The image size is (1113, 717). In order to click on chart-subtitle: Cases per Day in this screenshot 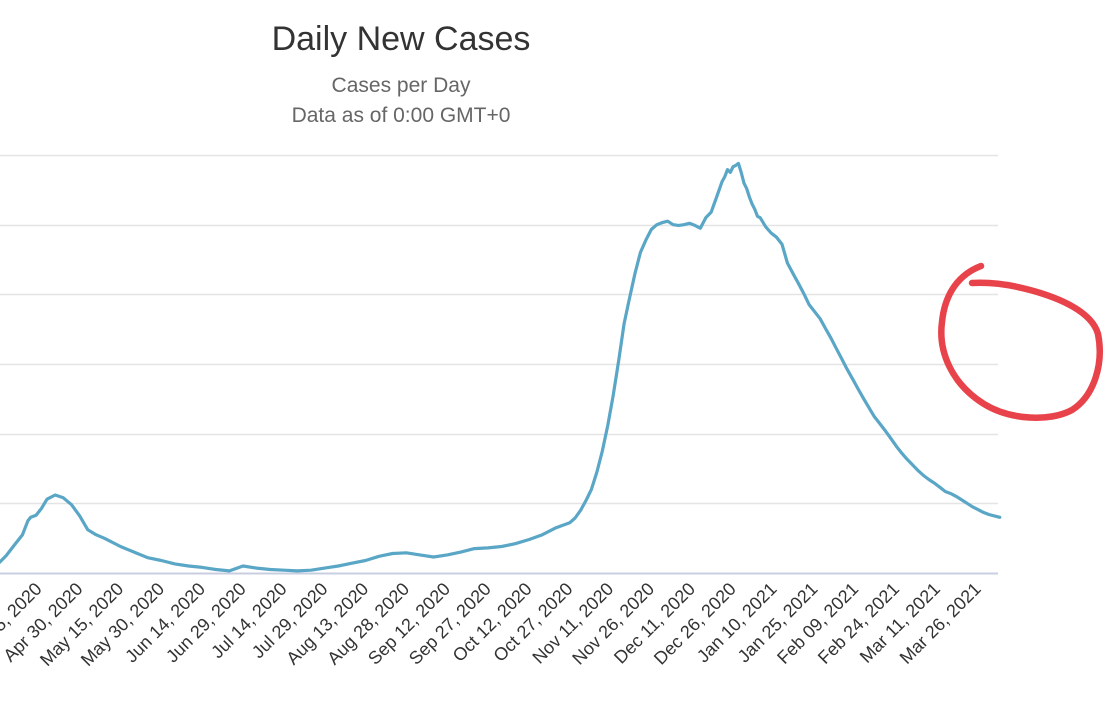, I will do `click(401, 85)`.